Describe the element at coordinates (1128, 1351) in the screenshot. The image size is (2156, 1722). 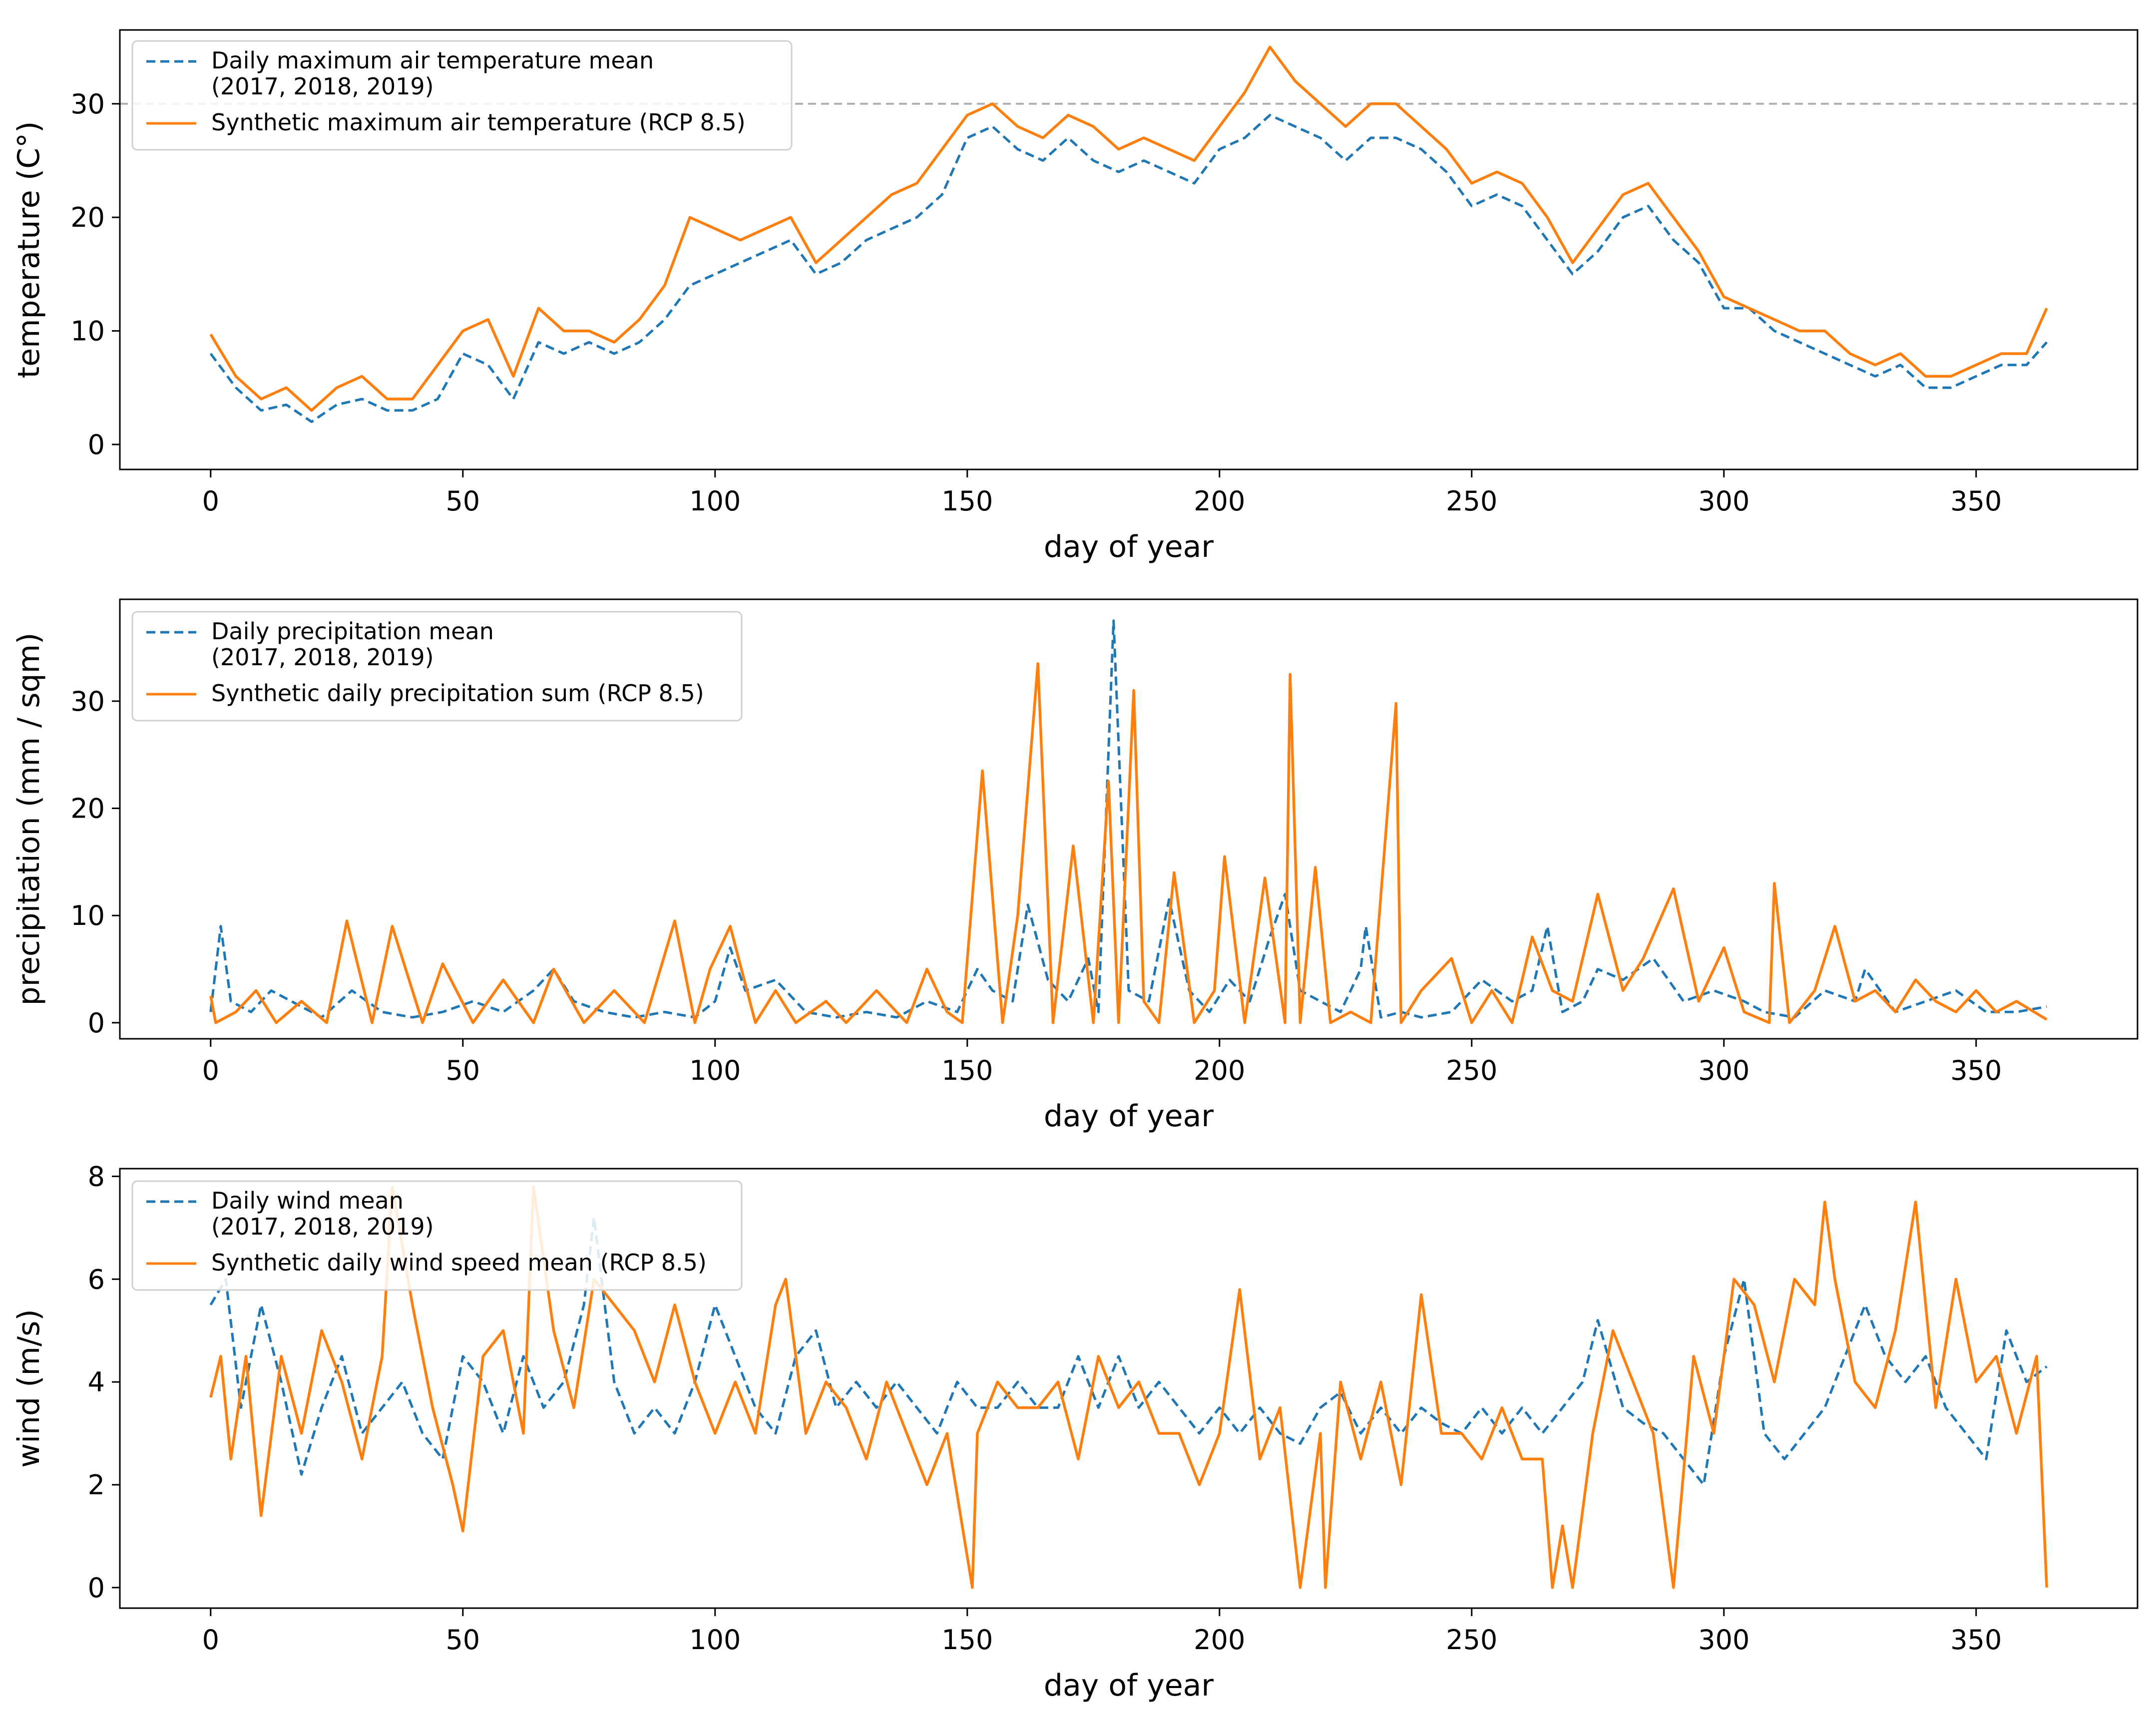
I see `wind-series-observed-line` at that location.